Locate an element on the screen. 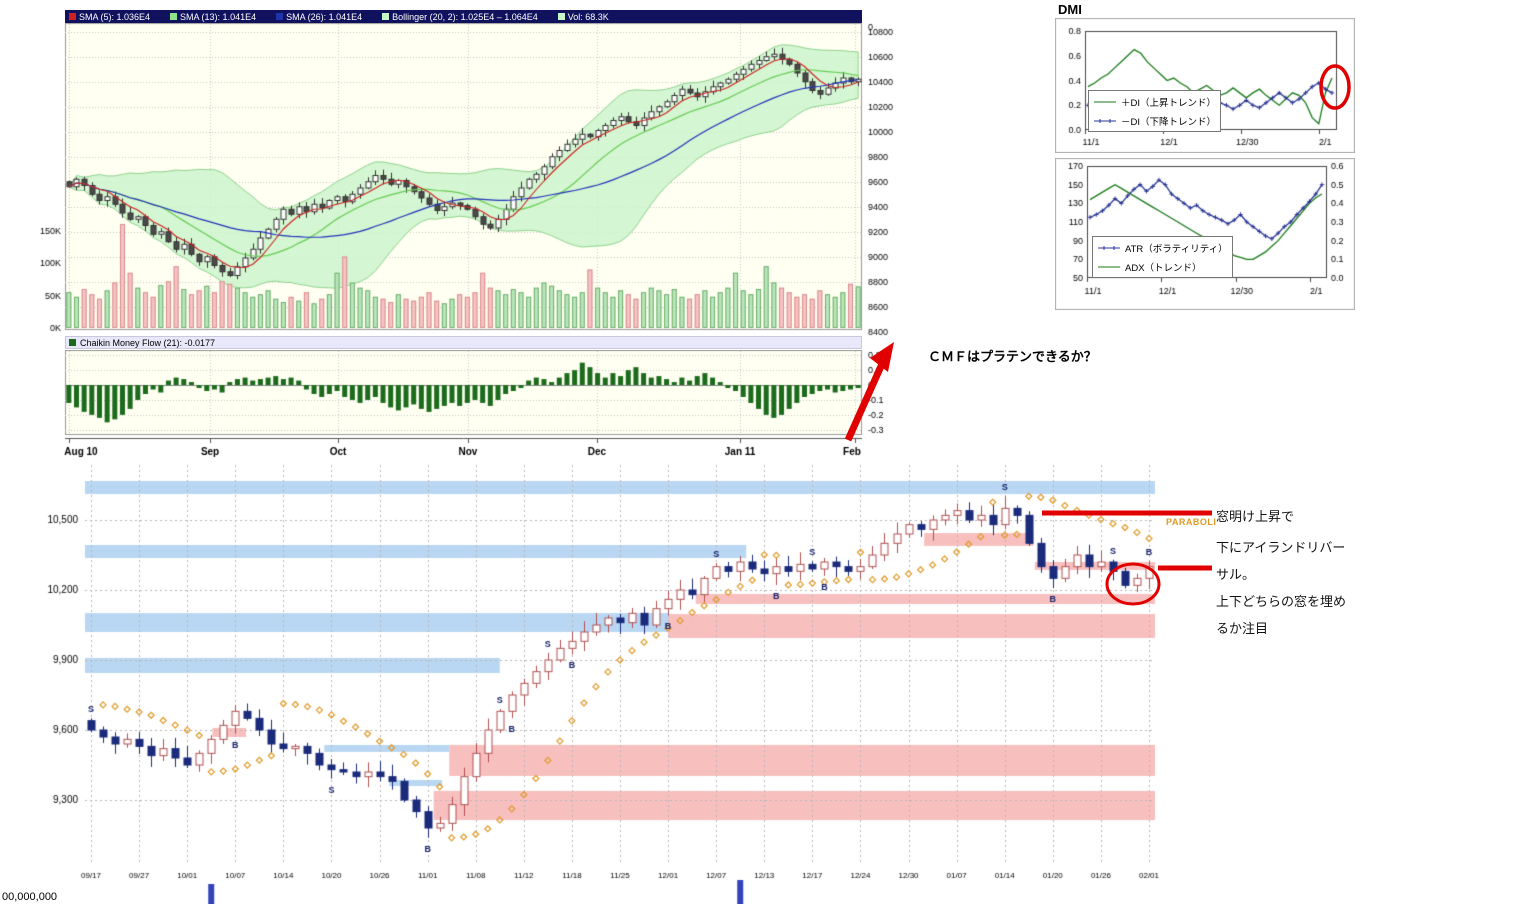  dmi-title: DMI is located at coordinates (1070, 9).